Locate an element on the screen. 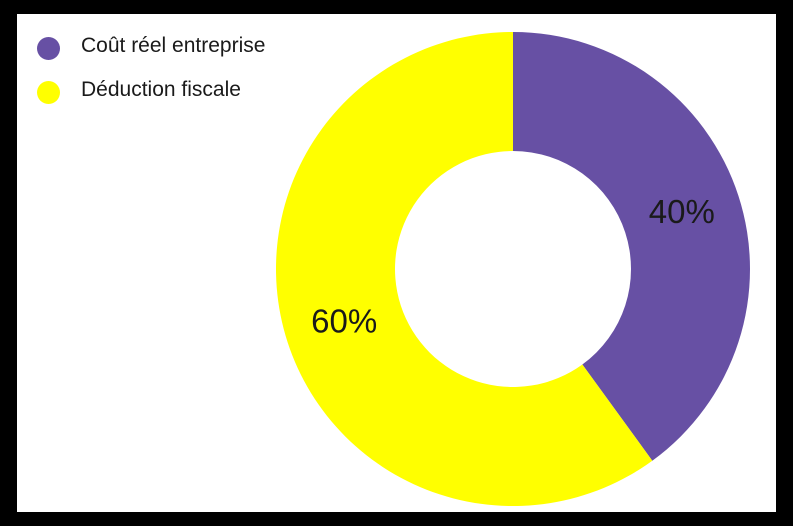 The image size is (793, 526). legend-item-deduction-fiscale: Déduction fiscale is located at coordinates (167, 91).